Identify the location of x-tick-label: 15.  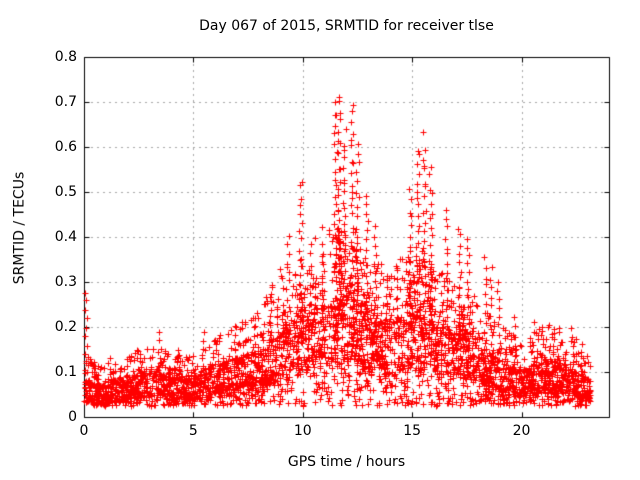
(412, 431).